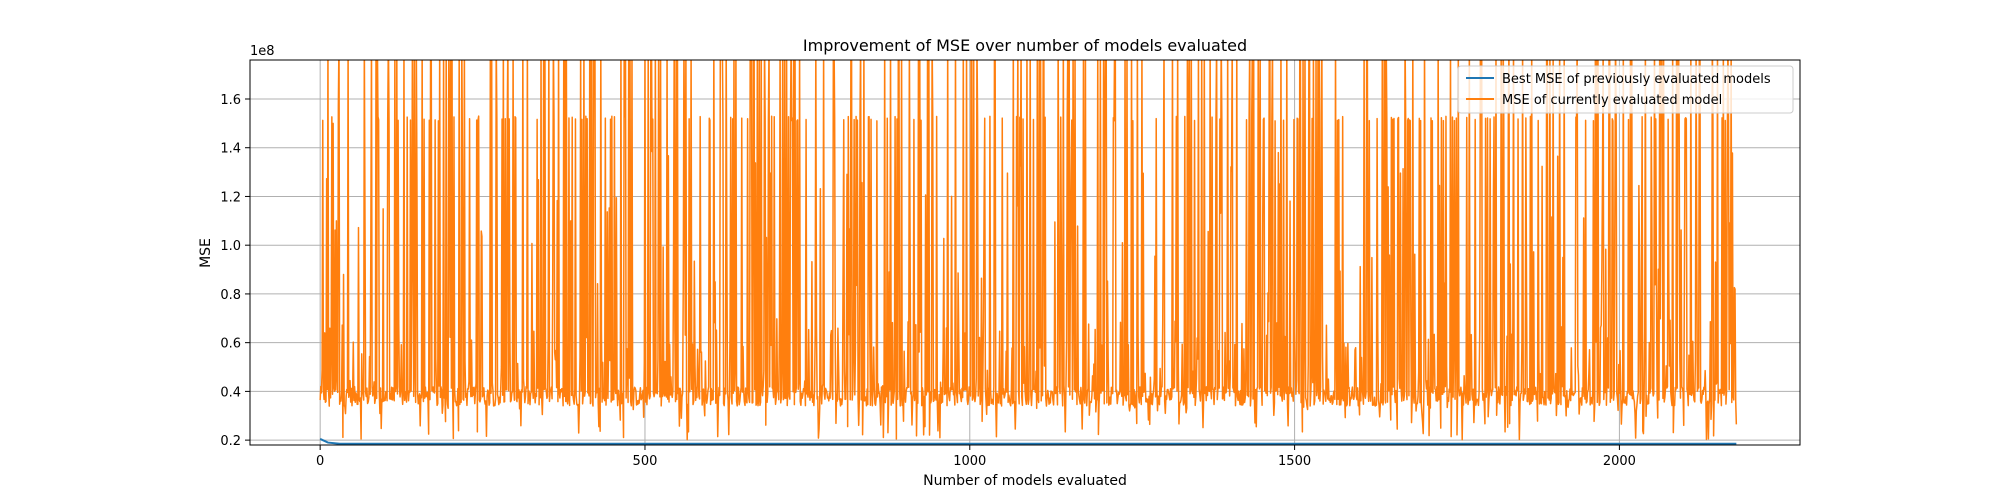 The image size is (2000, 500). I want to click on legend-box, so click(1625, 89).